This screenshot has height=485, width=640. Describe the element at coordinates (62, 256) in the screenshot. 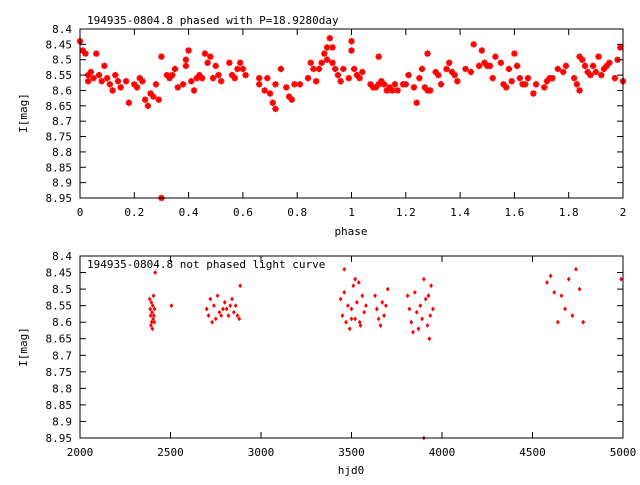

I see `unphased-y-tick-label: 8.4` at that location.